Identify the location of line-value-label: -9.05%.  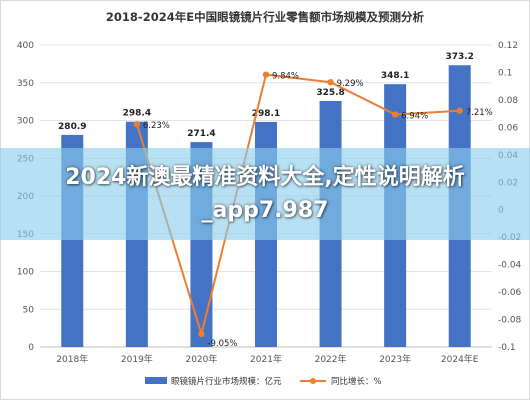
(222, 344).